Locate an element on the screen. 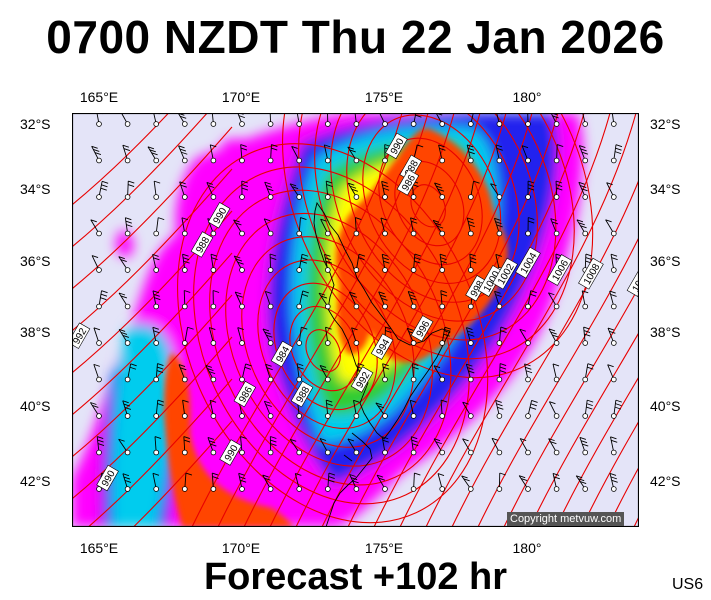 Image resolution: width=711 pixels, height=600 pixels. map-title: 0700 NZDT Thu 22 Jan 2026 is located at coordinates (355, 37).